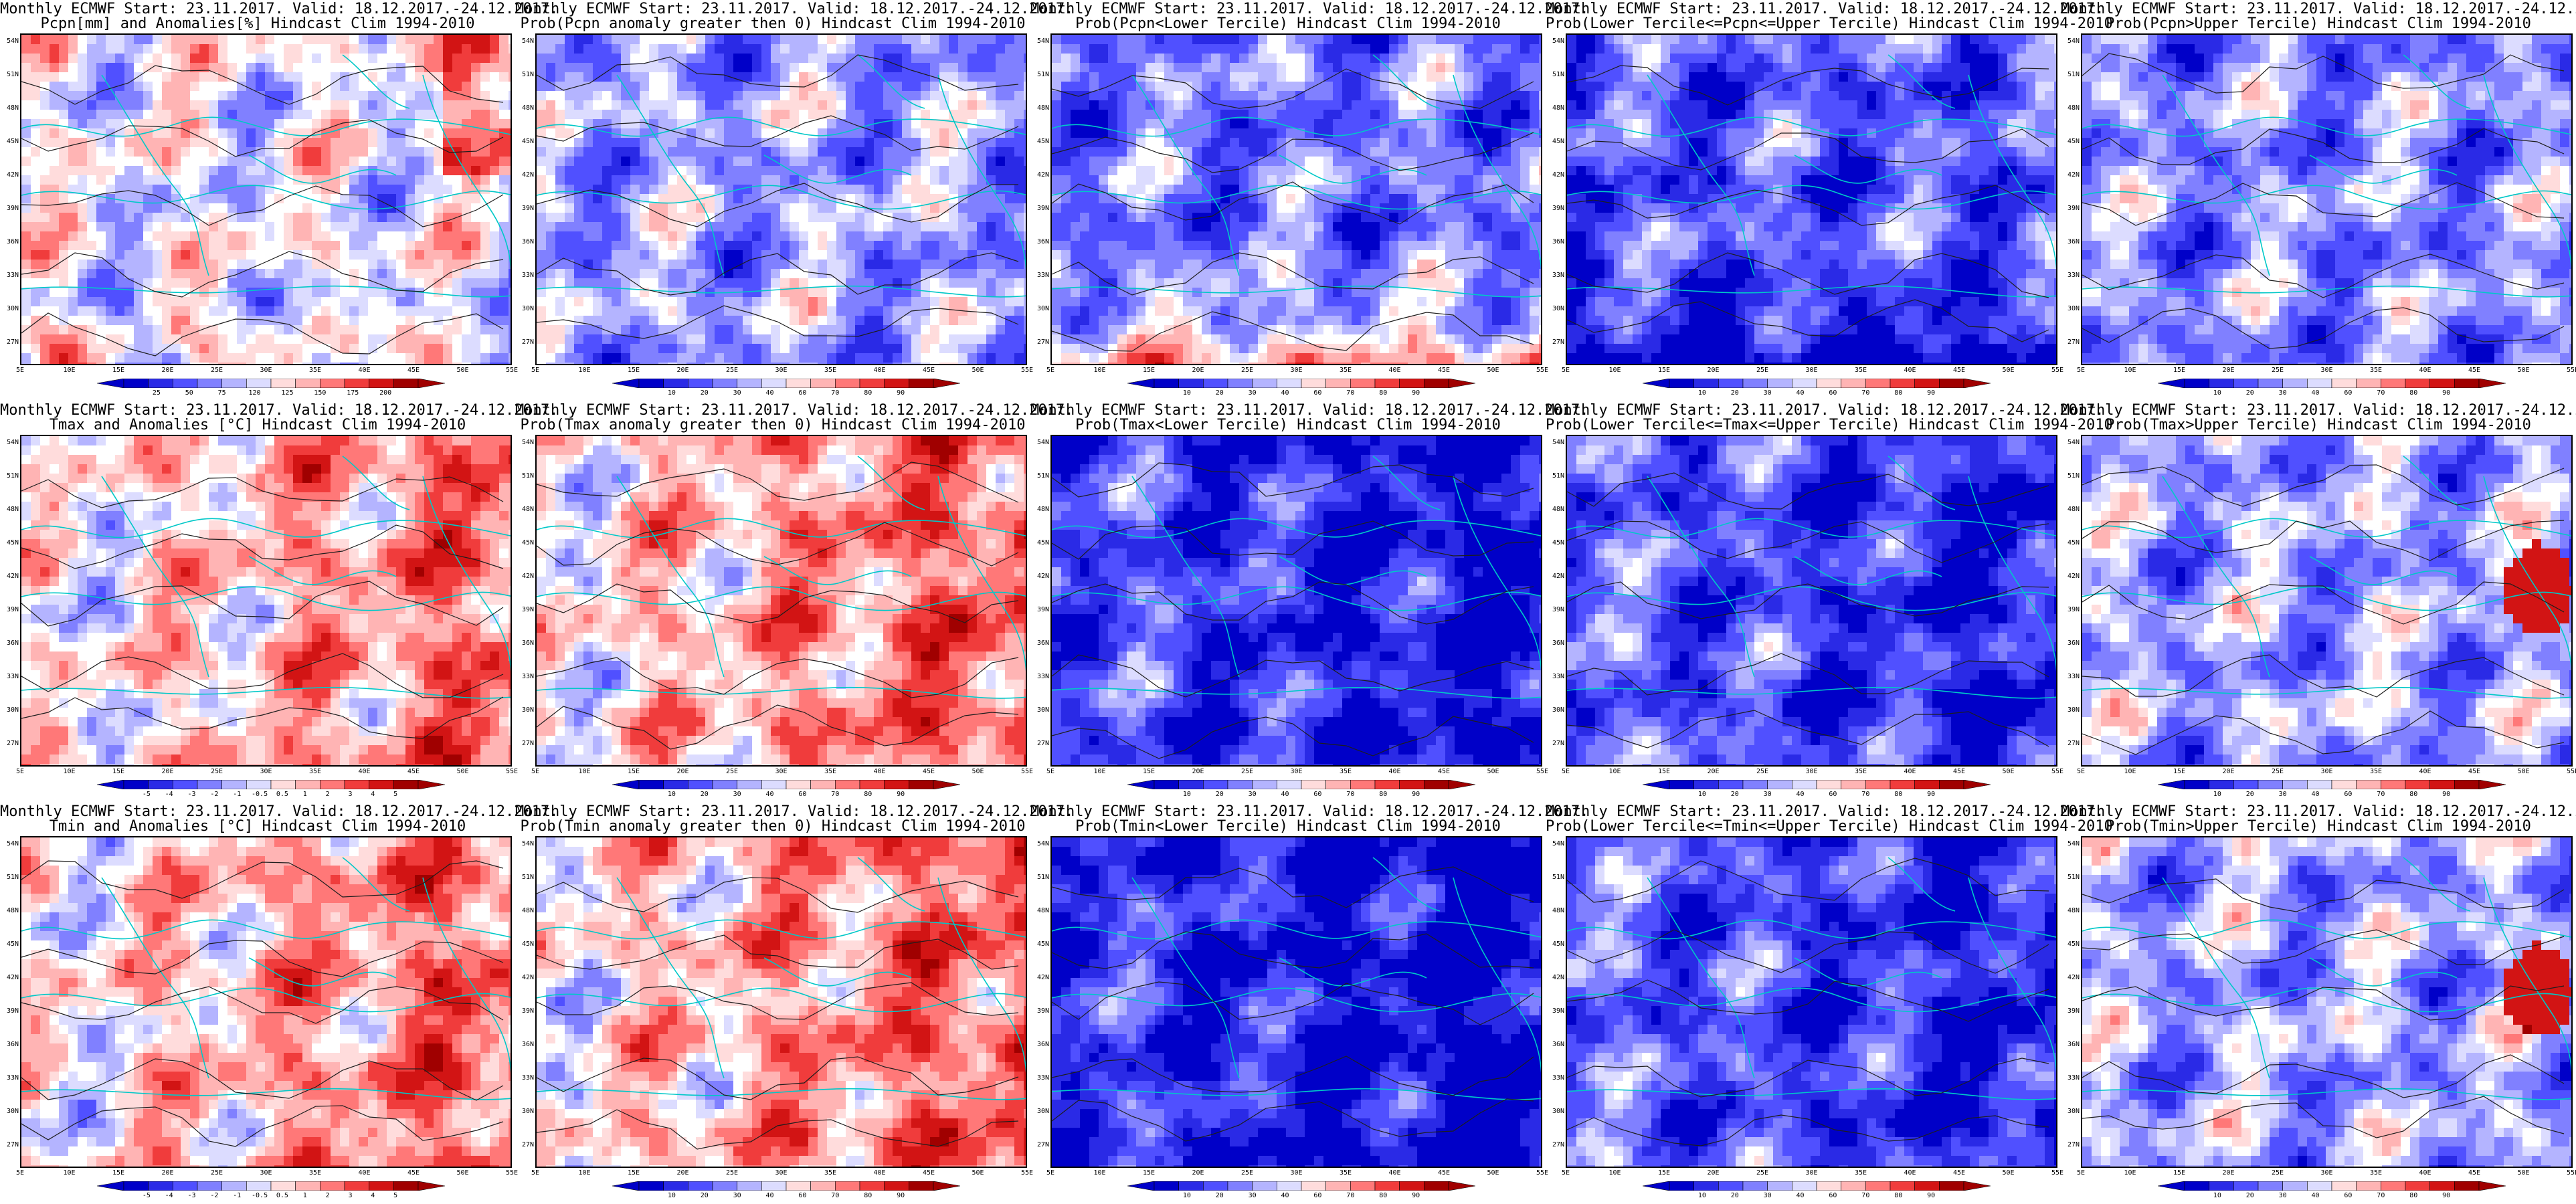 This screenshot has height=1204, width=2576. What do you see at coordinates (168, 1173) in the screenshot?
I see `longitude-label: 20E` at bounding box center [168, 1173].